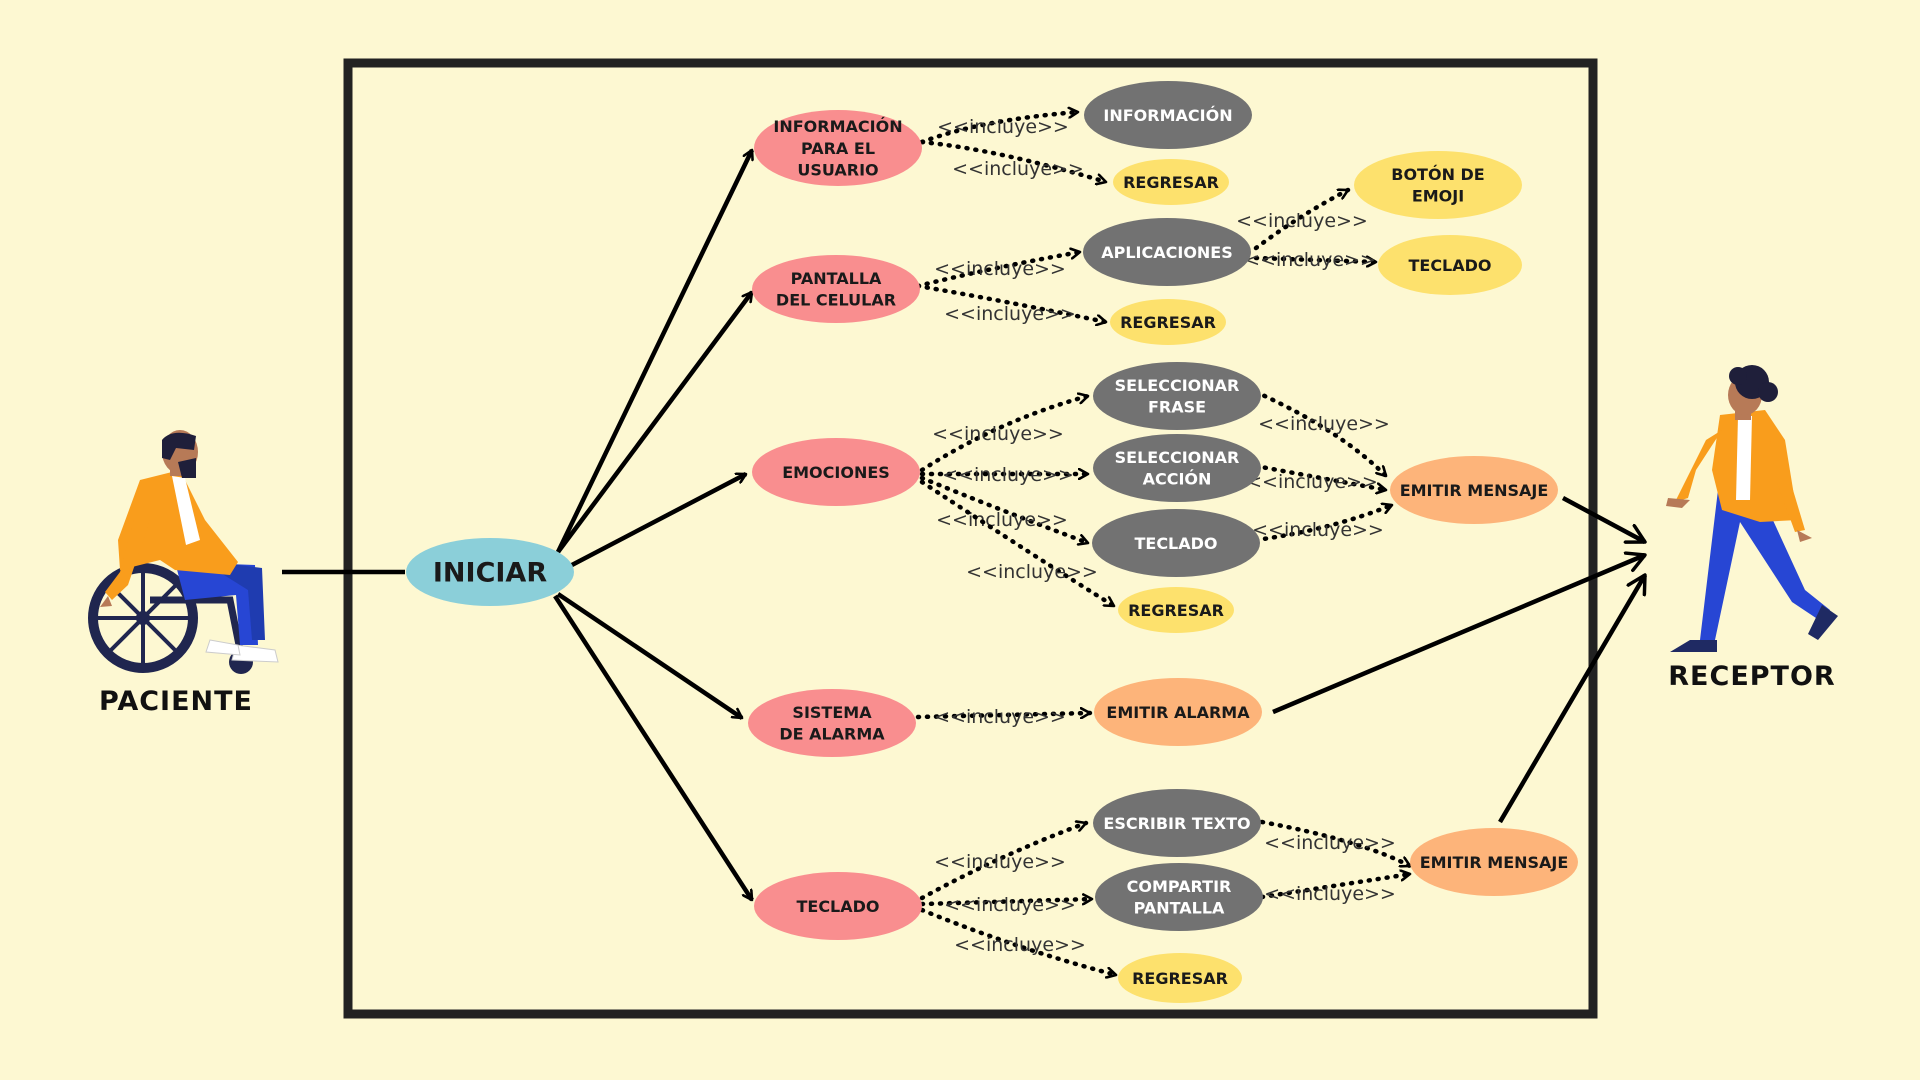 The width and height of the screenshot is (1920, 1080). What do you see at coordinates (1438, 196) in the screenshot?
I see `usecase-label: EMOJI` at bounding box center [1438, 196].